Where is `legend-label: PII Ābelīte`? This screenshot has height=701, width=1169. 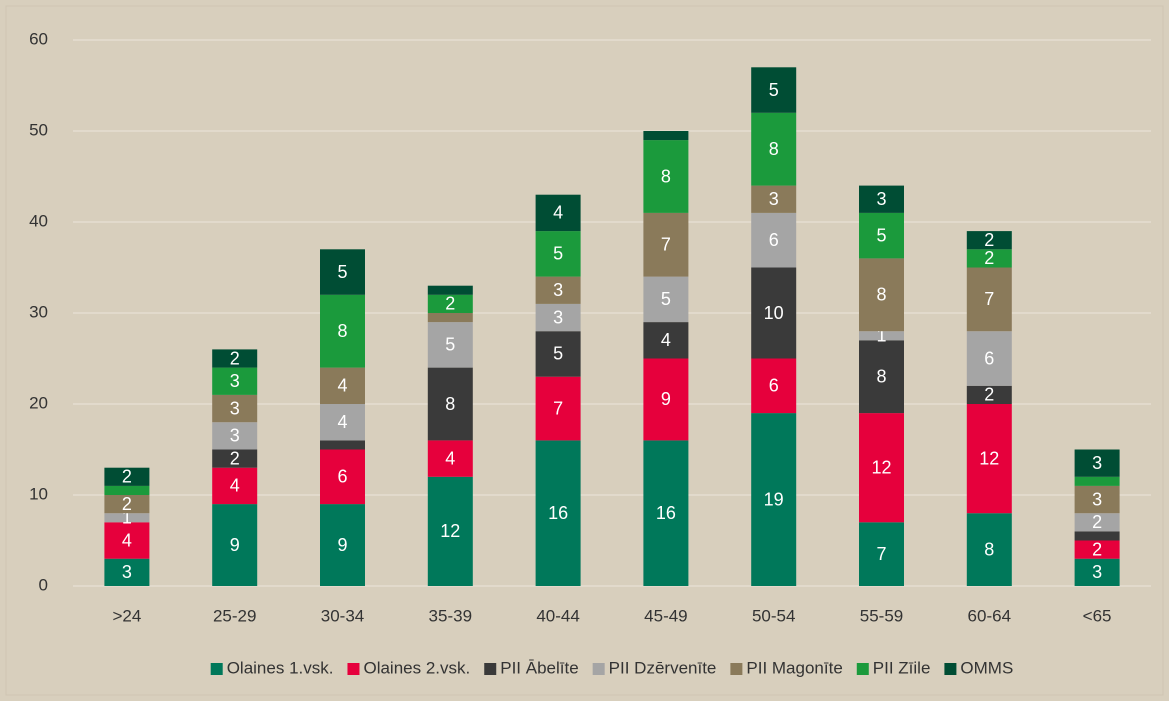 legend-label: PII Ābelīte is located at coordinates (539, 667).